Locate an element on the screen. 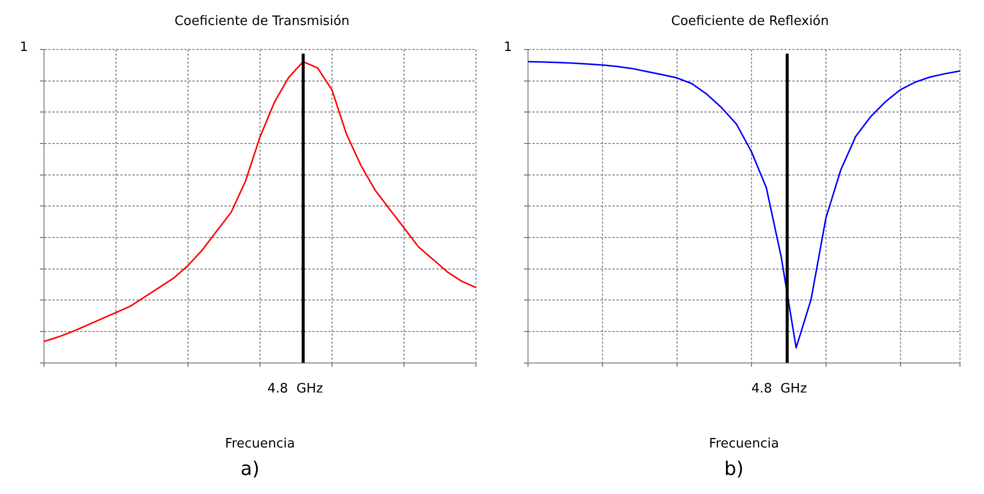 The image size is (984, 494). chart-title: Coeficiente de Transmisión is located at coordinates (262, 22).